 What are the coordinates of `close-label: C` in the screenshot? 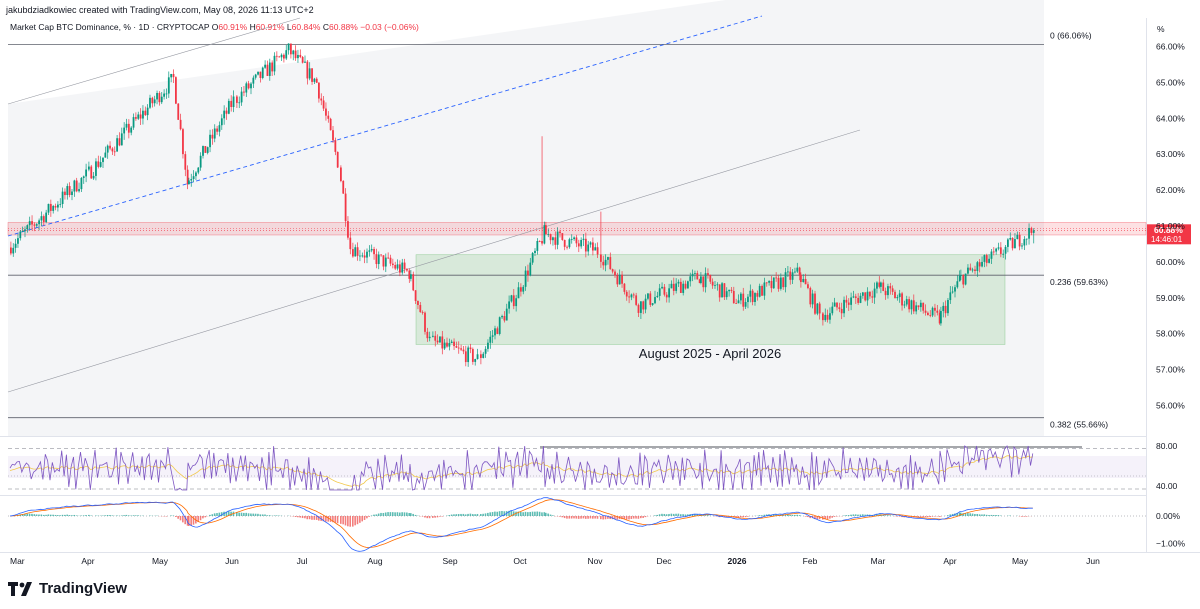 It's located at (326, 27).